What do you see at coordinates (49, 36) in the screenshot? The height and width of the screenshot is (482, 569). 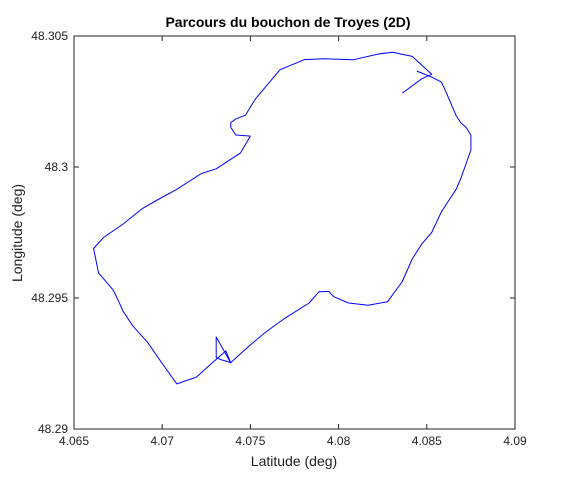 I see `y-tick-label: 48.305` at bounding box center [49, 36].